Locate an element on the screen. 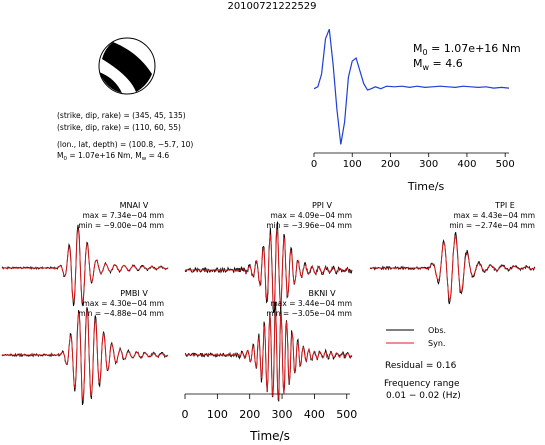 Image resolution: width=545 pixels, height=445 pixels. waveform-tick-label: 200 is located at coordinates (249, 414).